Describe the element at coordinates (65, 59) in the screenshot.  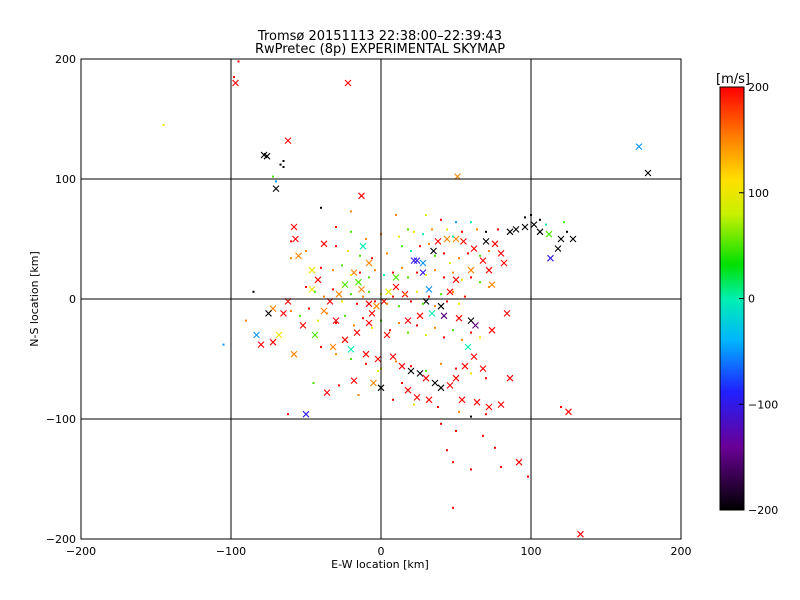
I see `y-tick-label: 200` at that location.